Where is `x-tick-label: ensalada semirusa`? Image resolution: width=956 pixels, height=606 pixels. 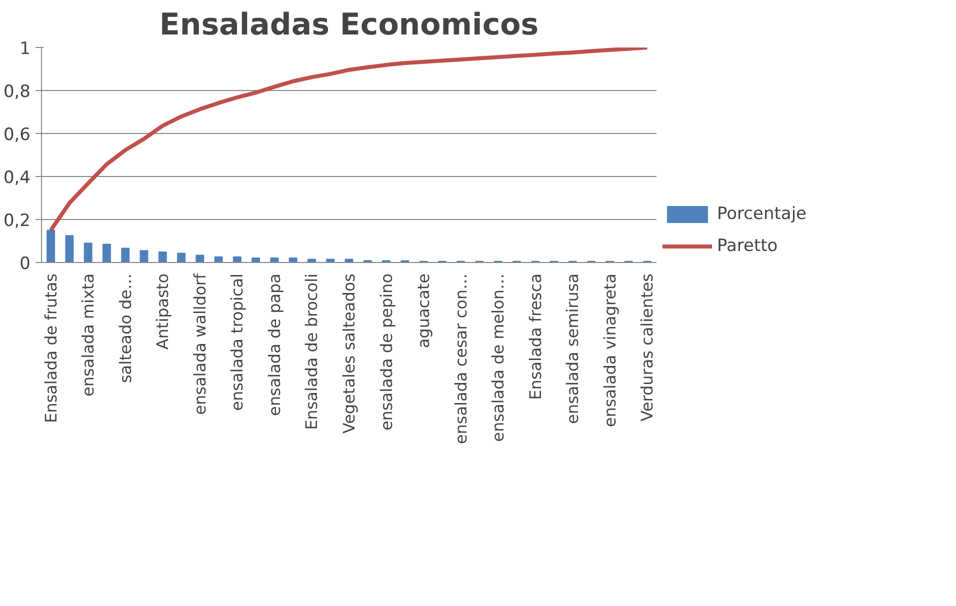 x-tick-label: ensalada semirusa is located at coordinates (572, 348).